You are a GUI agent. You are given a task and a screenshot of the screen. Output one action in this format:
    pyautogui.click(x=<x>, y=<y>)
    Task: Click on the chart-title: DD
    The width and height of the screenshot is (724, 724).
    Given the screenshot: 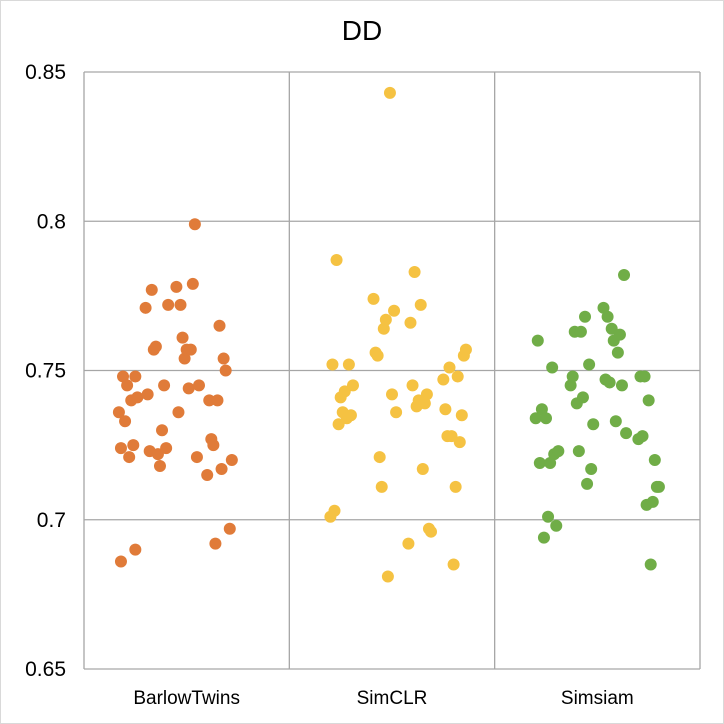 What is the action you would take?
    pyautogui.click(x=362, y=30)
    